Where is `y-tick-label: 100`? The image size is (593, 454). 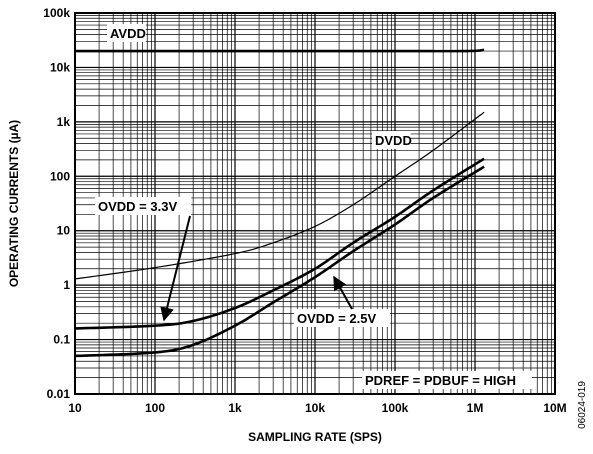 y-tick-label: 100 is located at coordinates (60, 176).